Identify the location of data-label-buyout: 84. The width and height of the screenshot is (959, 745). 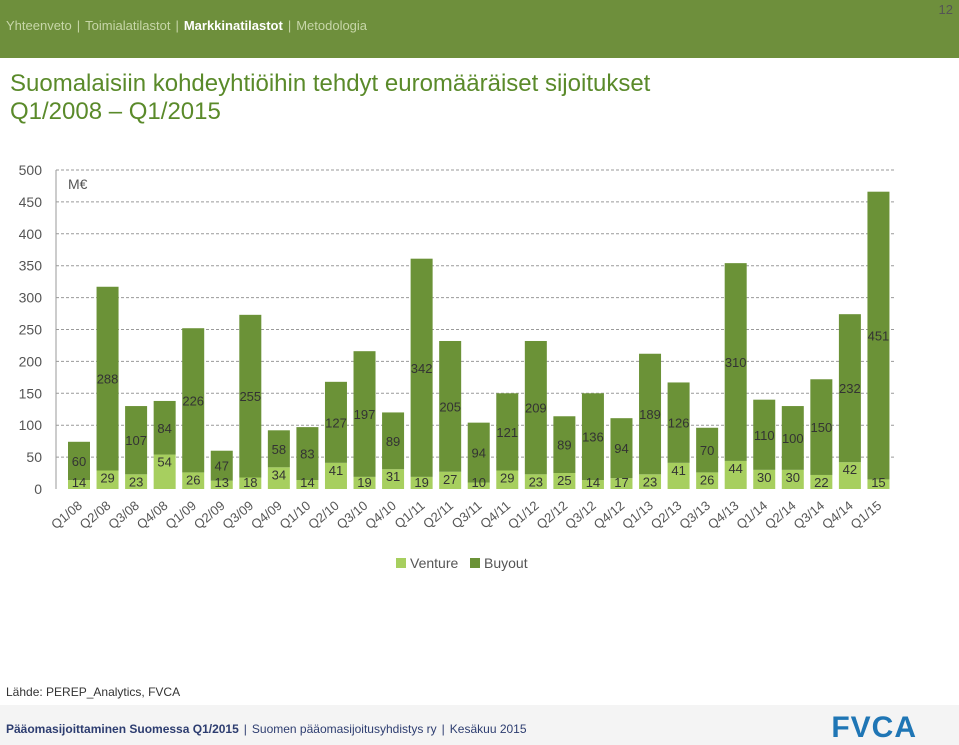
(164, 428).